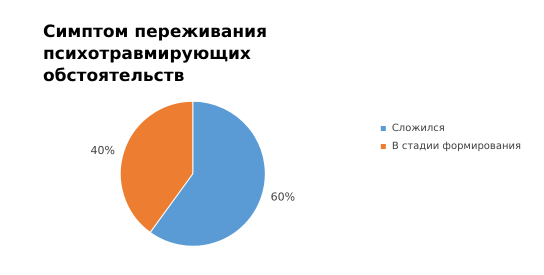 The height and width of the screenshot is (275, 544). Describe the element at coordinates (158, 54) in the screenshot. I see `chart-title: Симптом переживания психотравмирующих обстоятельств` at that location.